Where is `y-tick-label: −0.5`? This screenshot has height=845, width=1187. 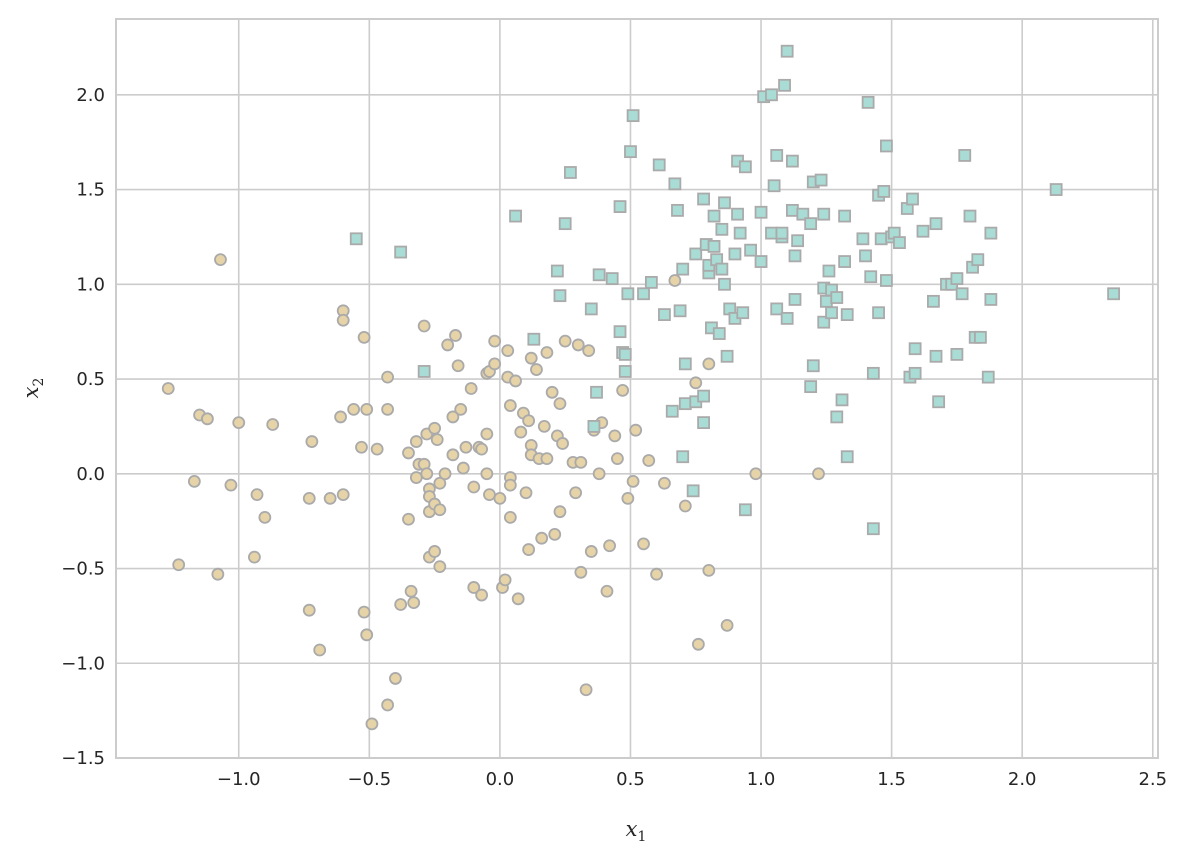 y-tick-label: −0.5 is located at coordinates (83, 569).